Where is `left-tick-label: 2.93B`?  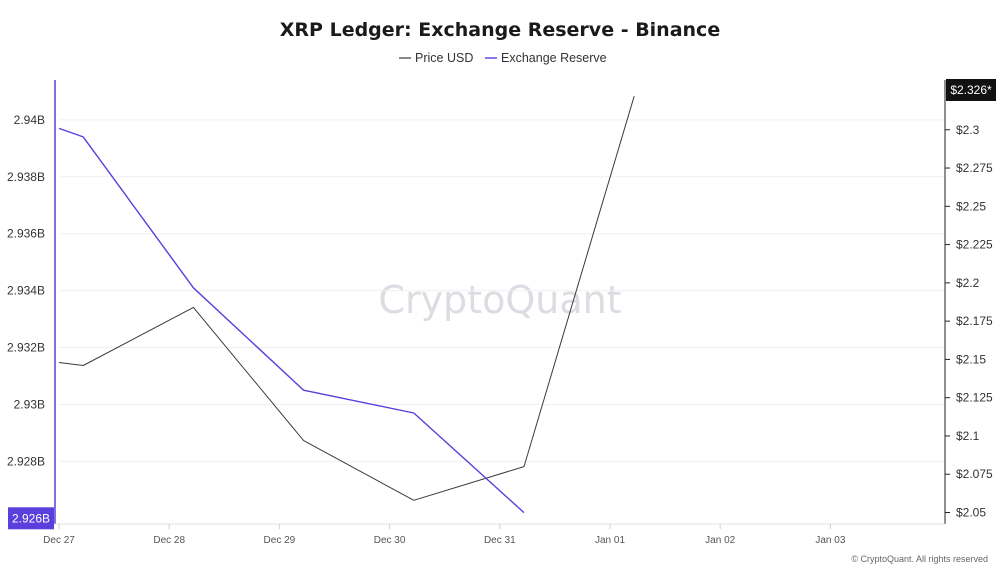 left-tick-label: 2.93B is located at coordinates (29, 404).